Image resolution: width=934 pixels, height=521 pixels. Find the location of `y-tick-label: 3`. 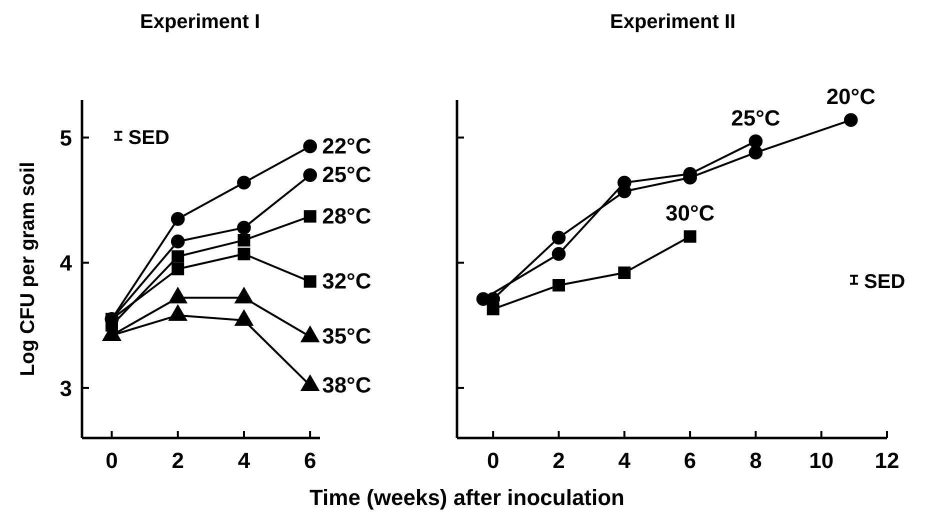

y-tick-label: 3 is located at coordinates (66, 388).